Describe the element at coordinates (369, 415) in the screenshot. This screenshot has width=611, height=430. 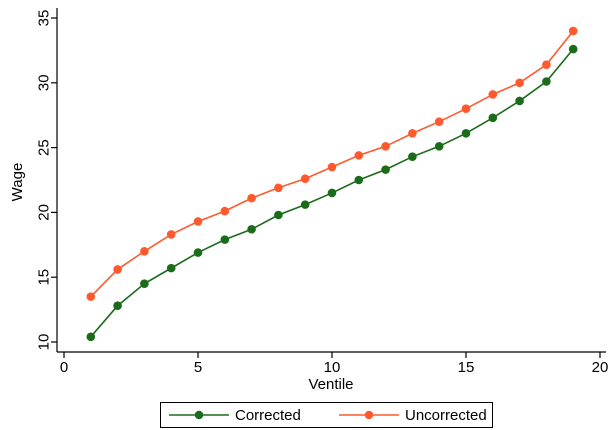
I see `legend-swatch-uncorrected` at that location.